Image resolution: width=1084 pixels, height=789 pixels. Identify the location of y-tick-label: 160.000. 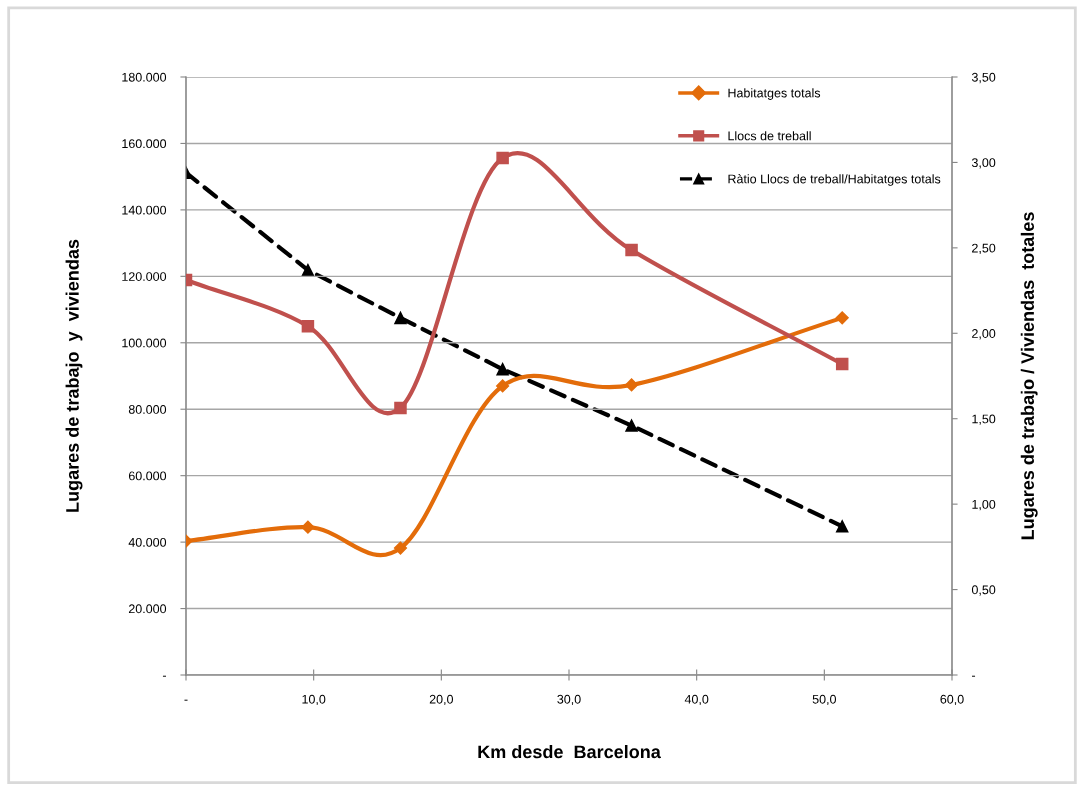
(144, 144).